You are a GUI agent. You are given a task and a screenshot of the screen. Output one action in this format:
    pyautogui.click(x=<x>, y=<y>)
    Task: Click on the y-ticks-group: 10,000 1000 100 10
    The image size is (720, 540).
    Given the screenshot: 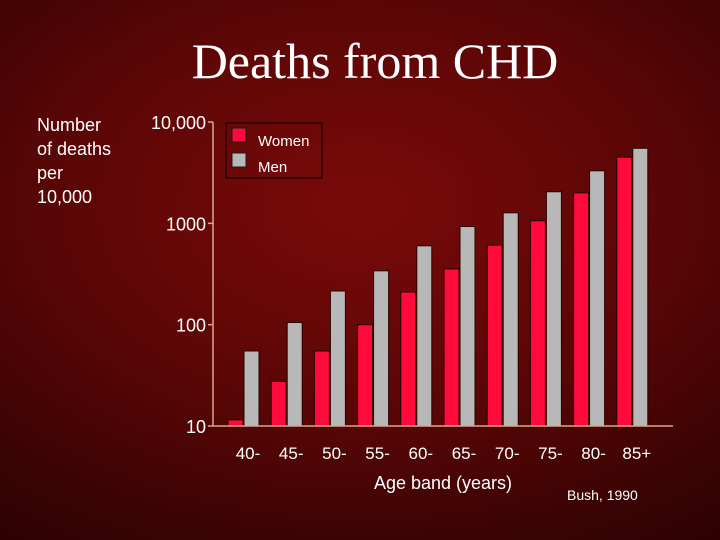 What is the action you would take?
    pyautogui.click(x=182, y=275)
    